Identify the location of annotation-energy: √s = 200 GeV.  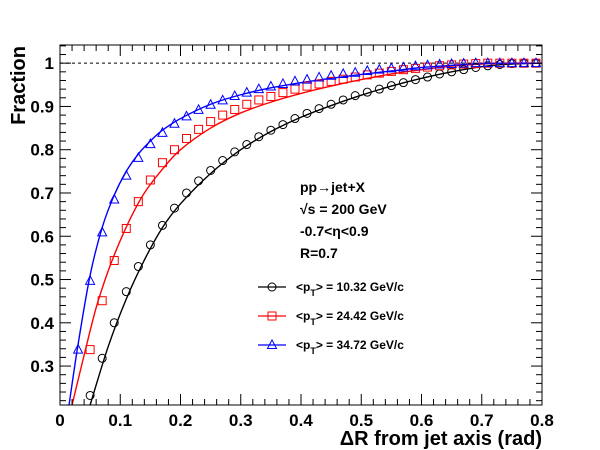
(343, 209).